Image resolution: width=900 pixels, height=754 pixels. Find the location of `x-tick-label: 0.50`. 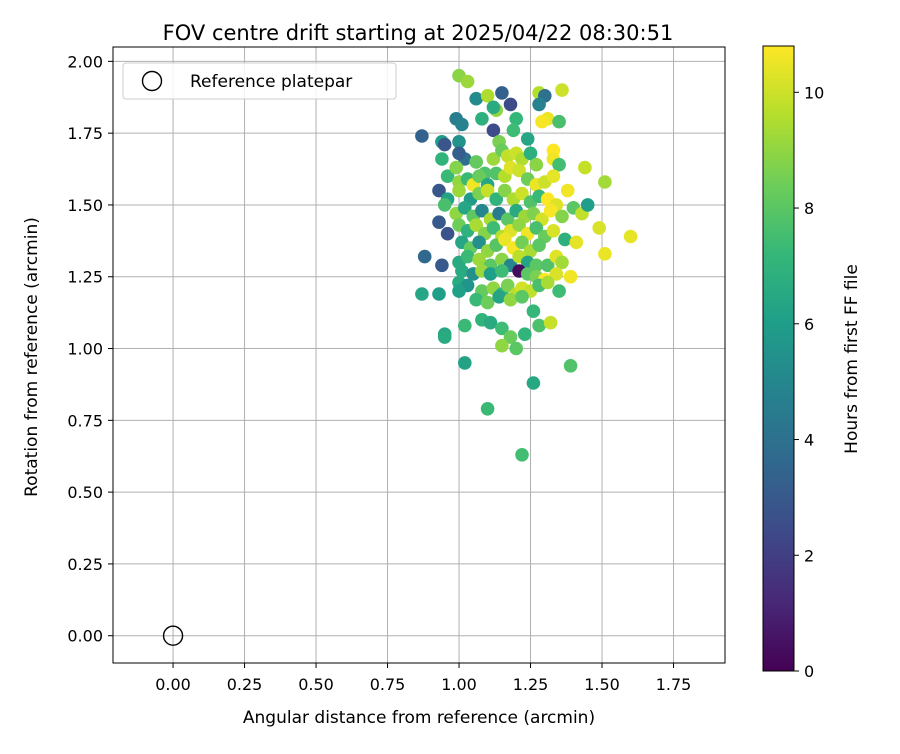

x-tick-label: 0.50 is located at coordinates (316, 684).